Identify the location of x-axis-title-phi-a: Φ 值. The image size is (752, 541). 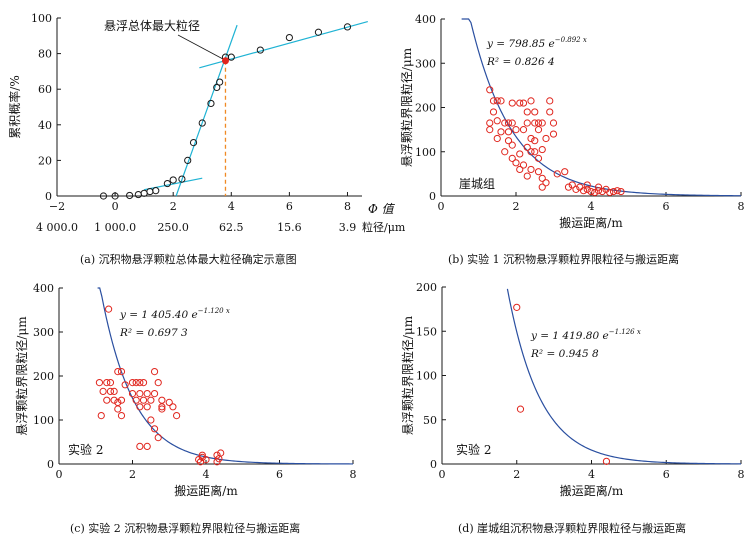
(382, 209).